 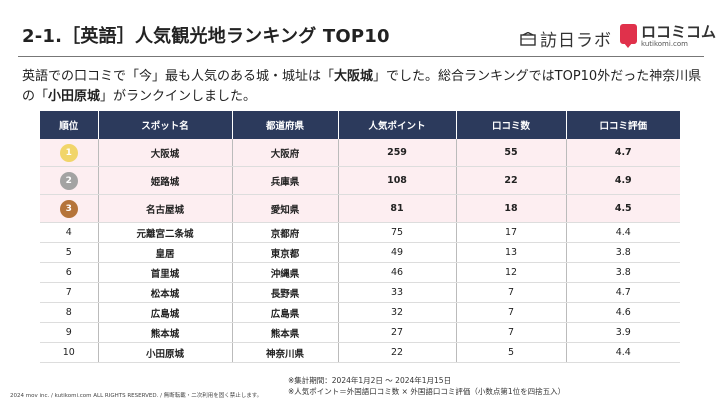 What do you see at coordinates (69, 232) in the screenshot?
I see `rank-cell: 4` at bounding box center [69, 232].